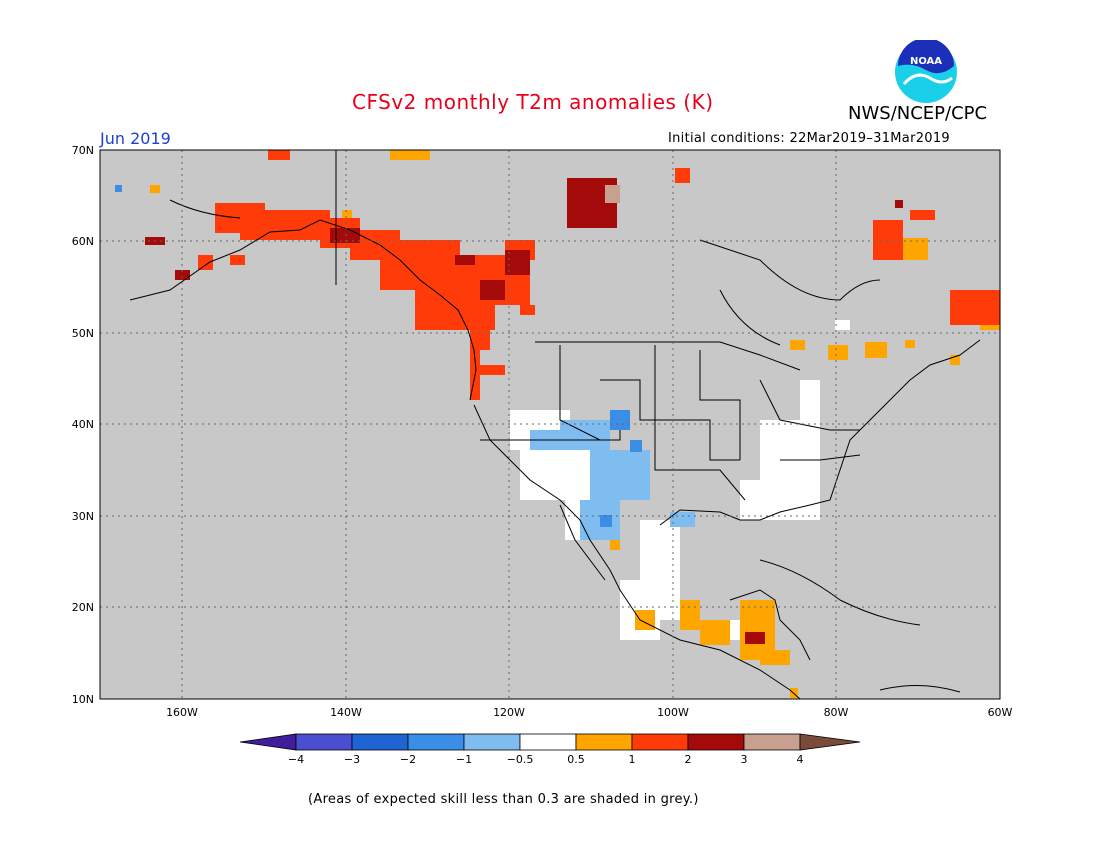  Describe the element at coordinates (520, 759) in the screenshot. I see `colorbar-label: −0.5` at that location.